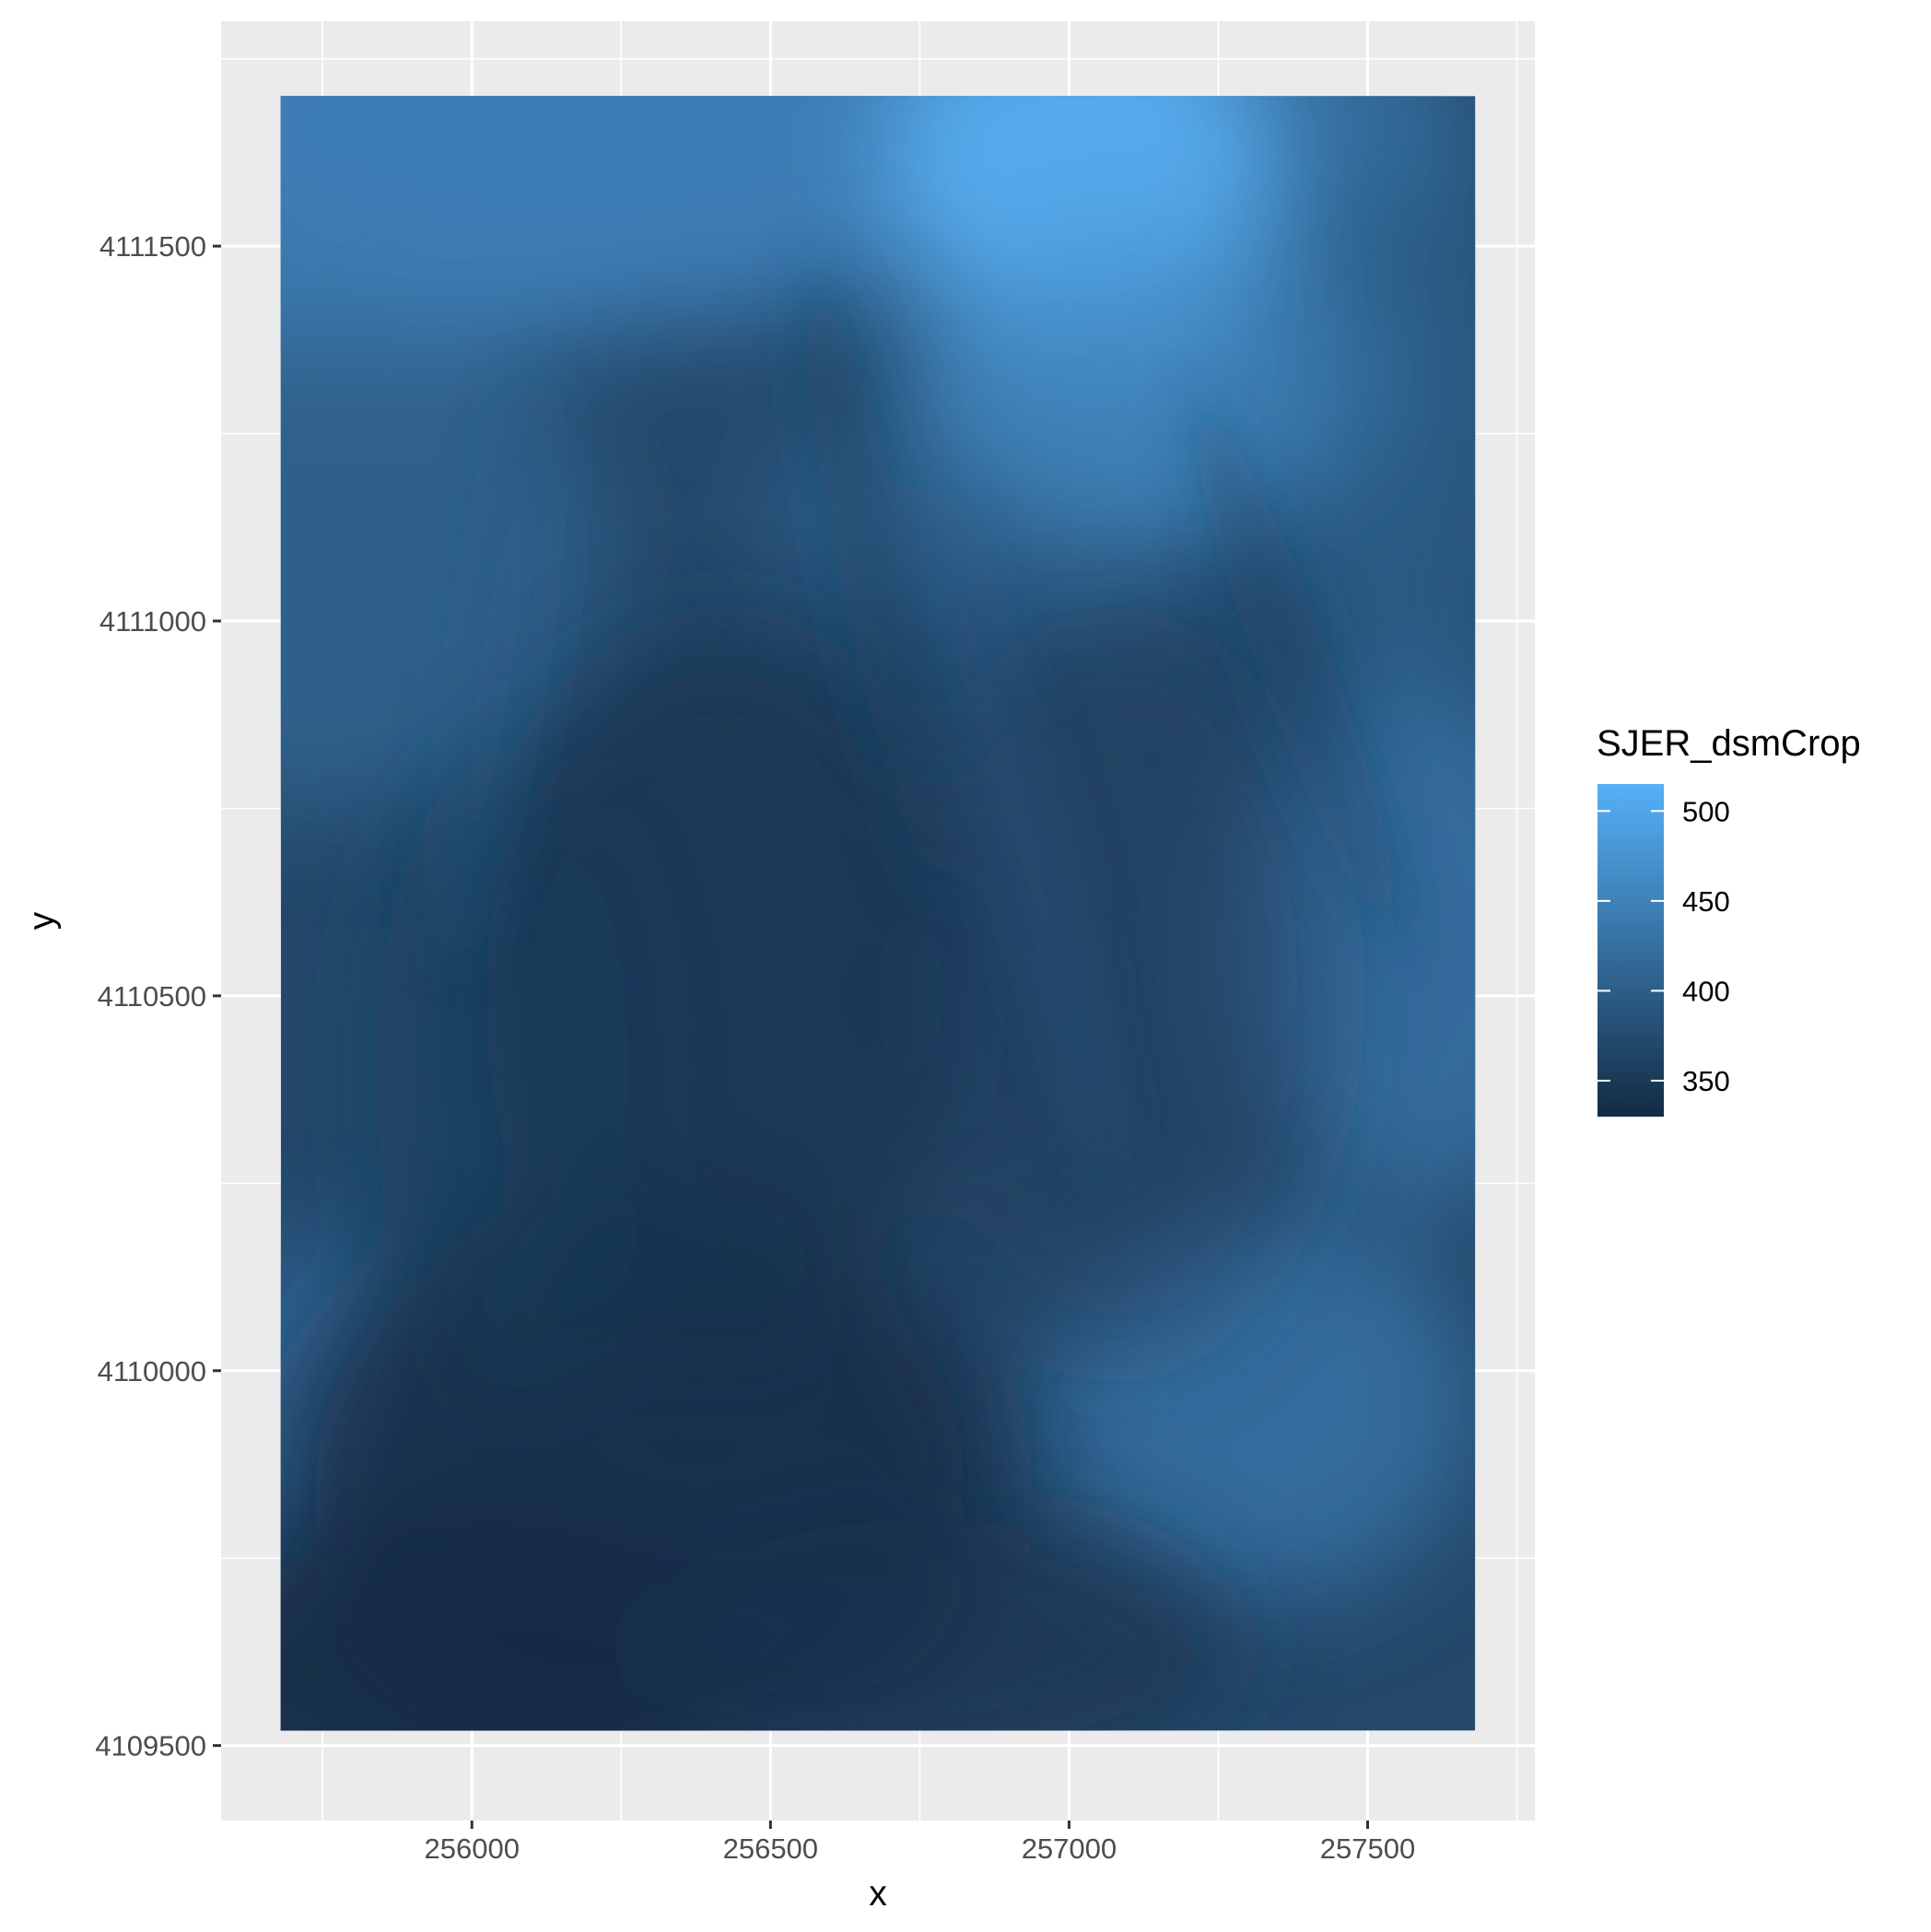 The width and height of the screenshot is (1931, 1932). I want to click on y-tick-label-3: 4111000, so click(152, 621).